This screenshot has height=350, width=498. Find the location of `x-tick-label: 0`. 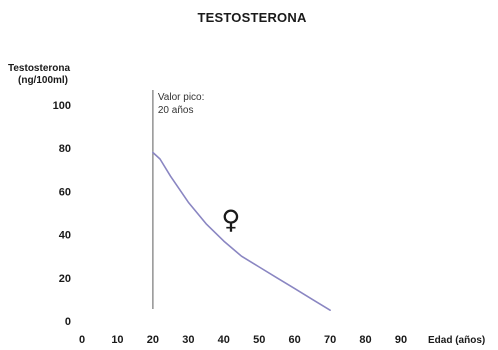

x-tick-label: 0 is located at coordinates (82, 340).